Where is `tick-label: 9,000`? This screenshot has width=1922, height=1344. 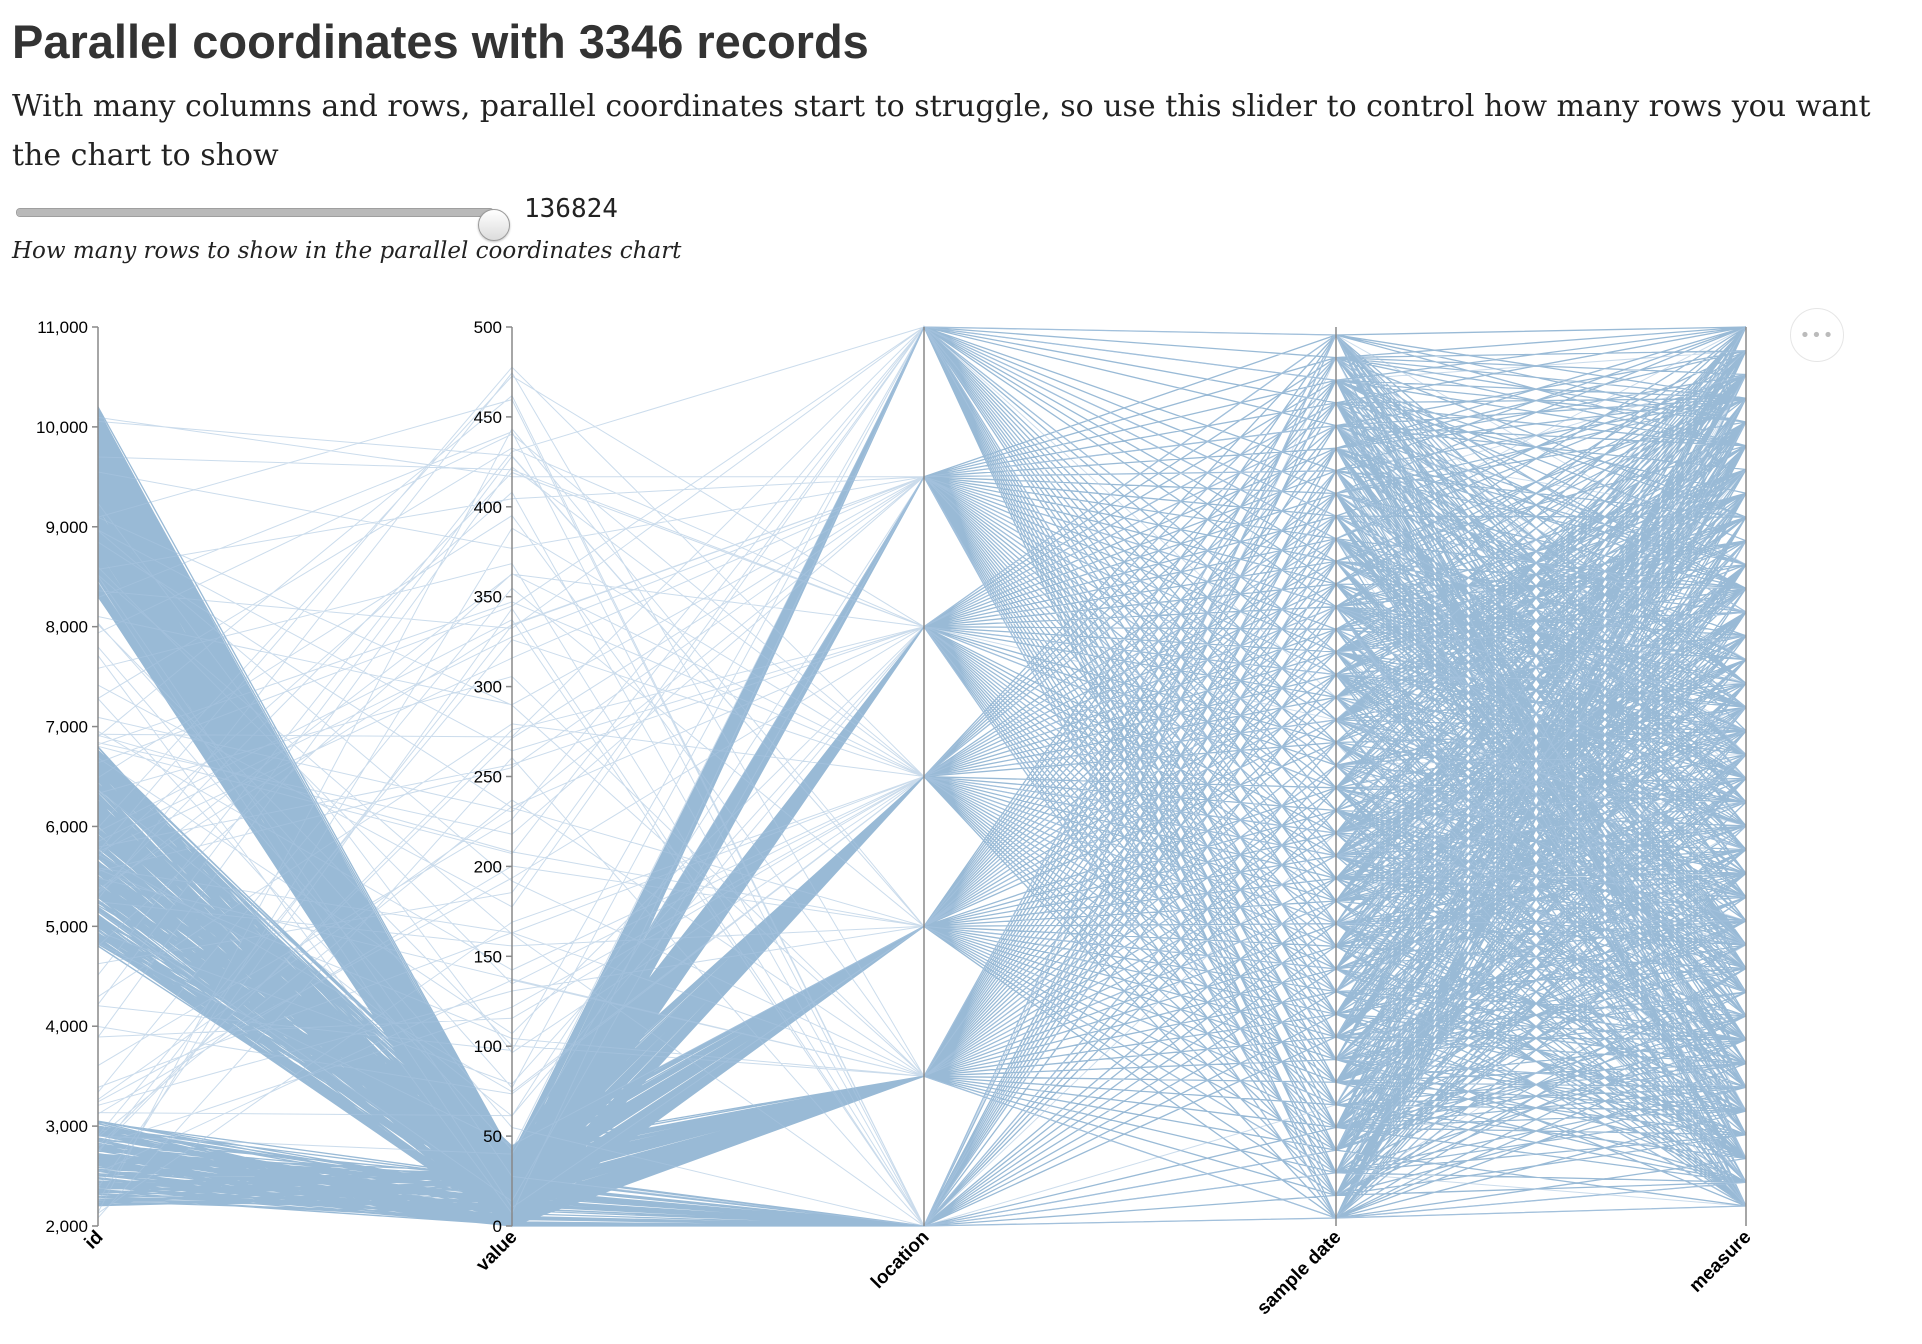
tick-label: 9,000 is located at coordinates (66, 527).